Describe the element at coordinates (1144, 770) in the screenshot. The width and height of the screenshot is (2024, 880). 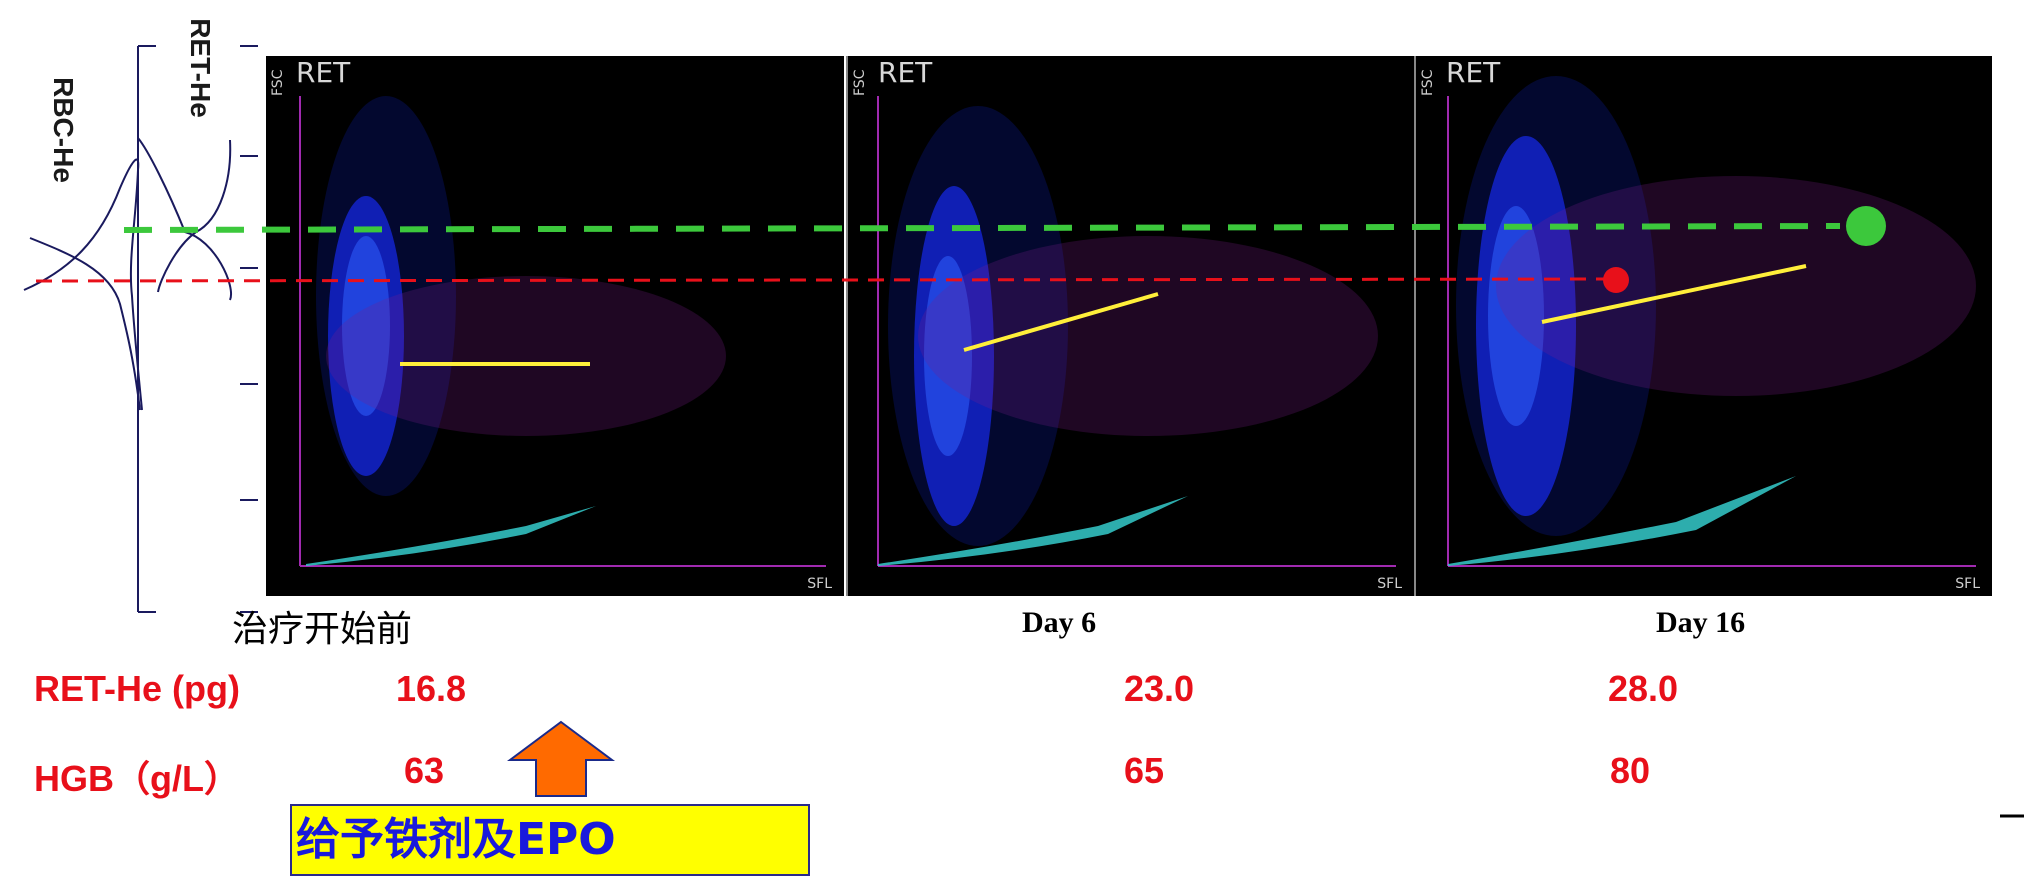
I see `hgb-value-day6: 65` at that location.